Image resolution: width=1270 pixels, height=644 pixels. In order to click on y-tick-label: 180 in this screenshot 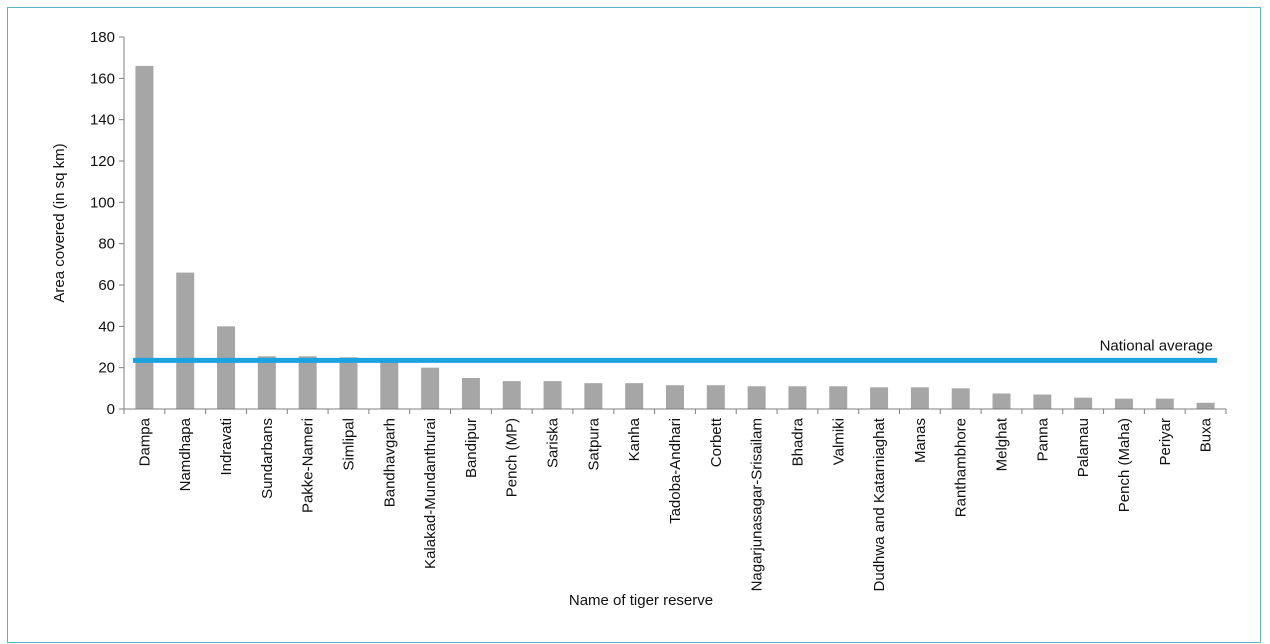, I will do `click(102, 37)`.